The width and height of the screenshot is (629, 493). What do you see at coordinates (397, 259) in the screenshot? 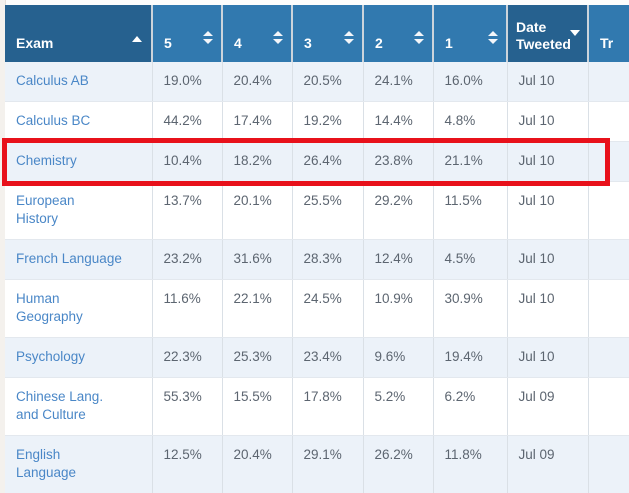
I see `score-2-cell: 12.4%` at bounding box center [397, 259].